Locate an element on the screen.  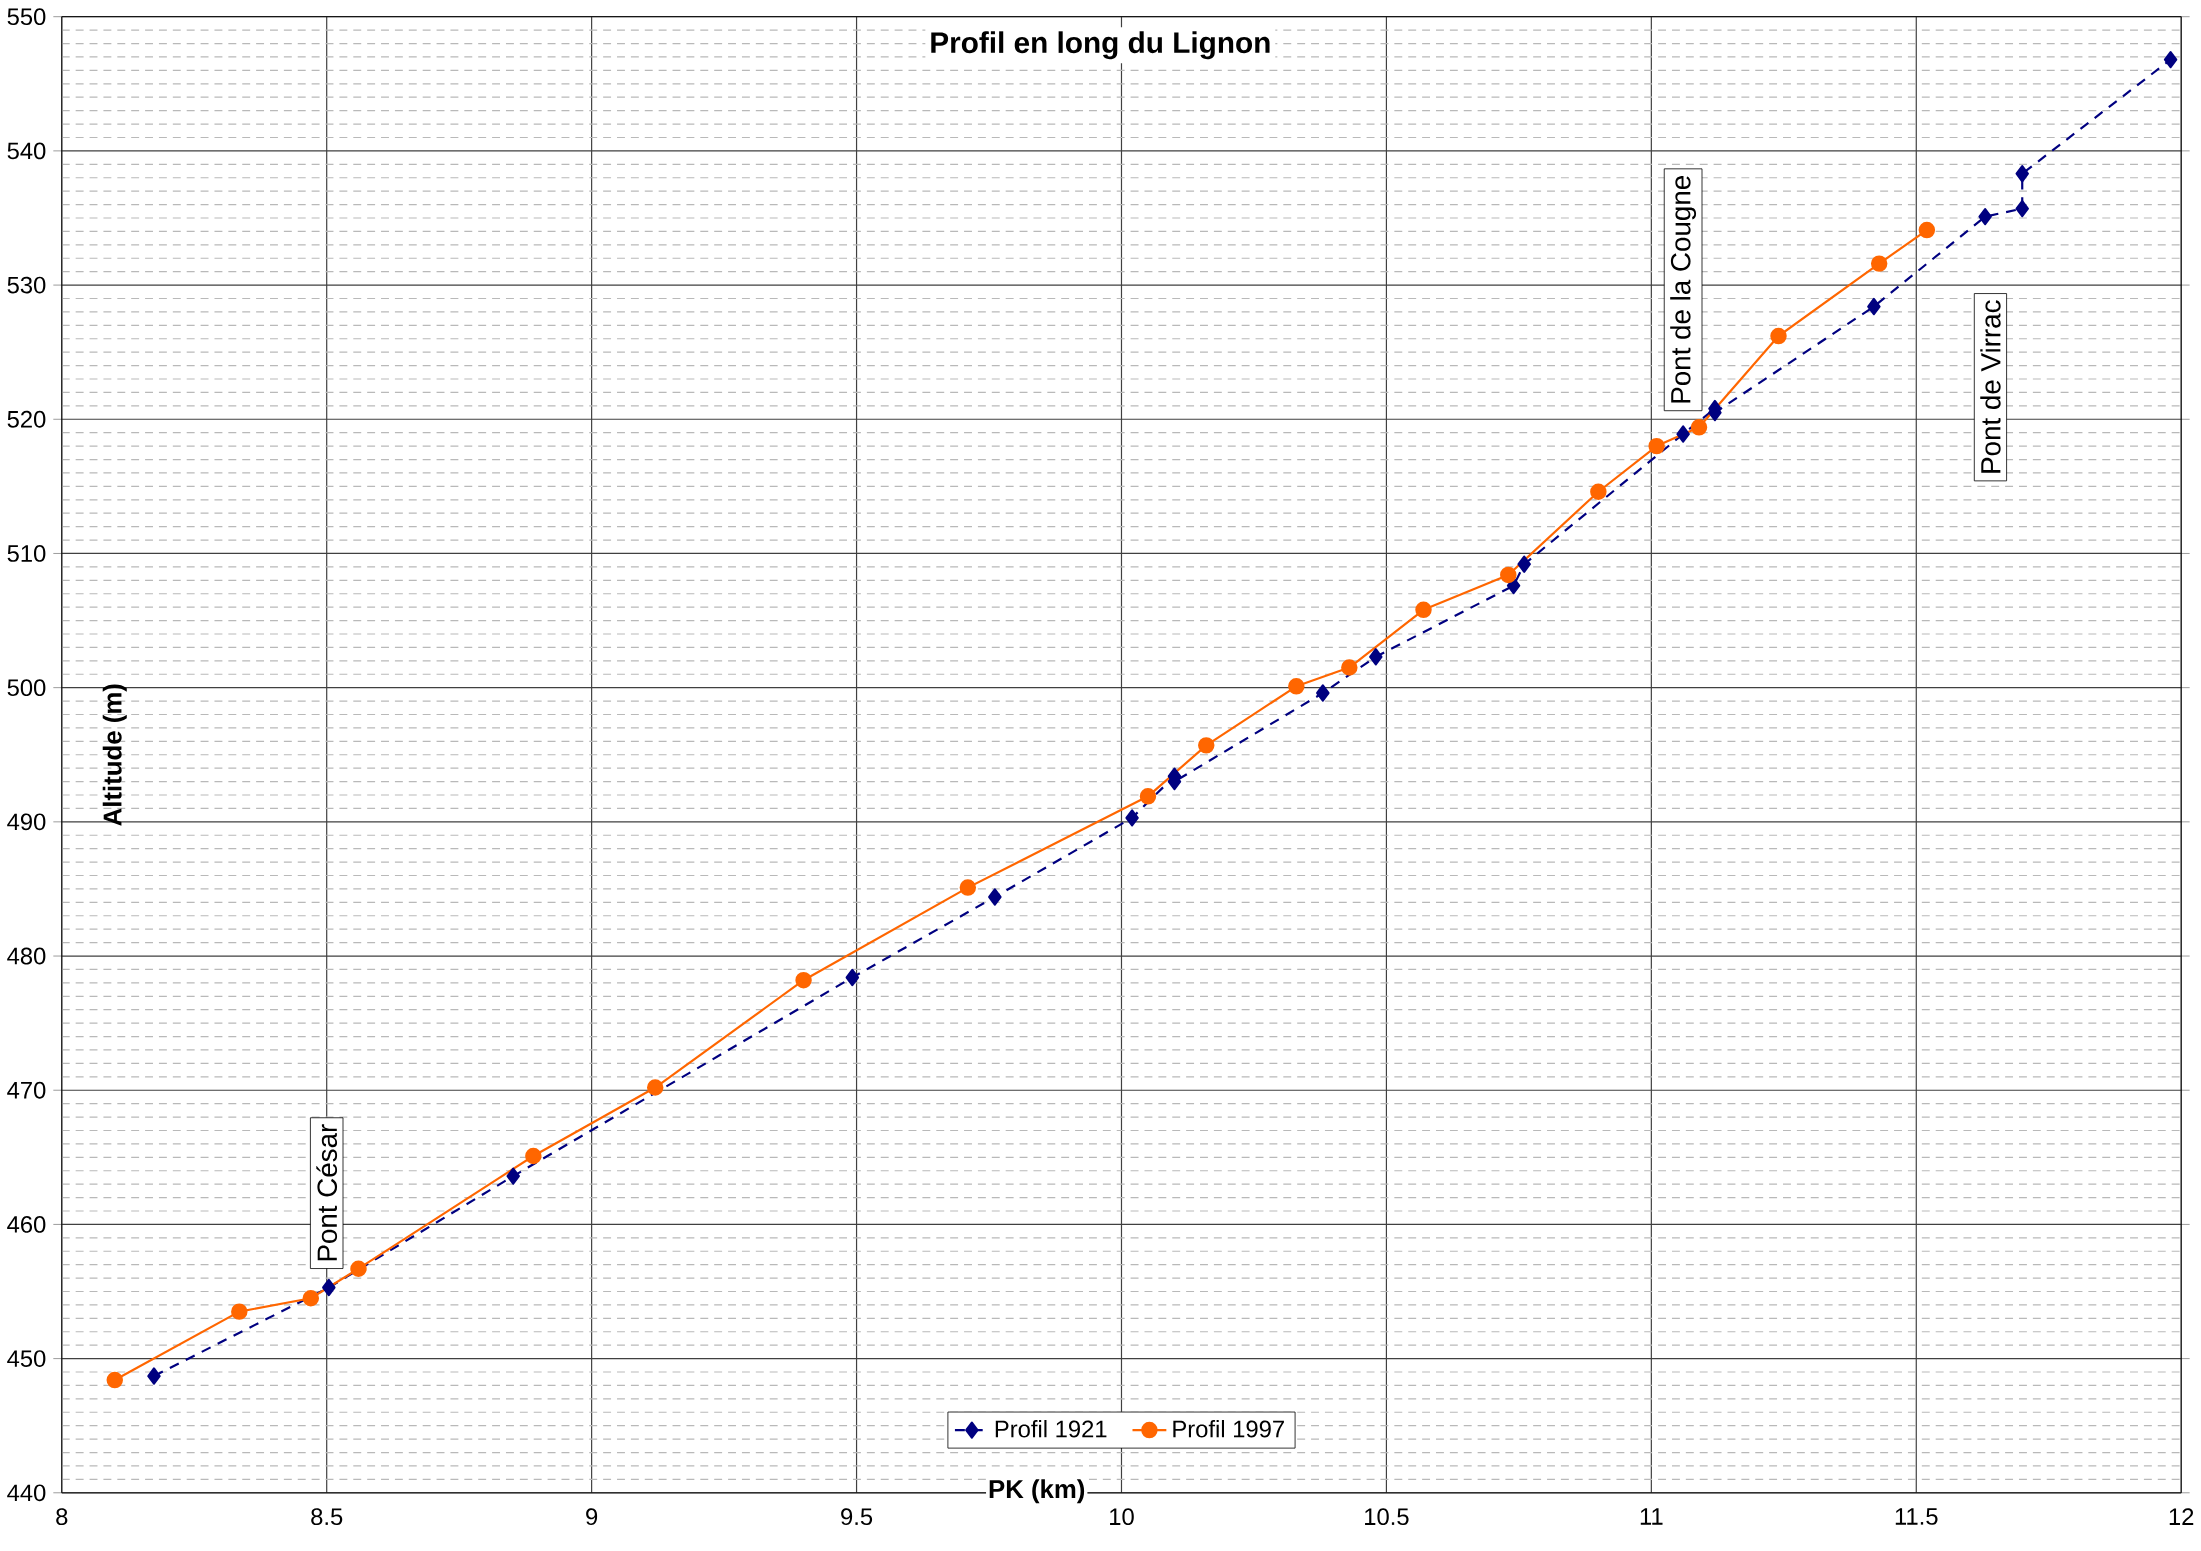
legend-label: Profil 1921 is located at coordinates (1051, 1429).